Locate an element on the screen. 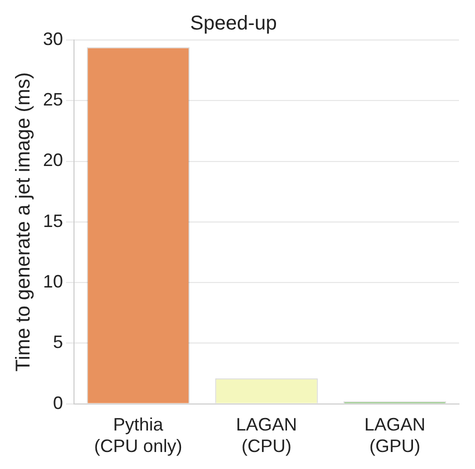  y-tick-label: 5 is located at coordinates (58, 342).